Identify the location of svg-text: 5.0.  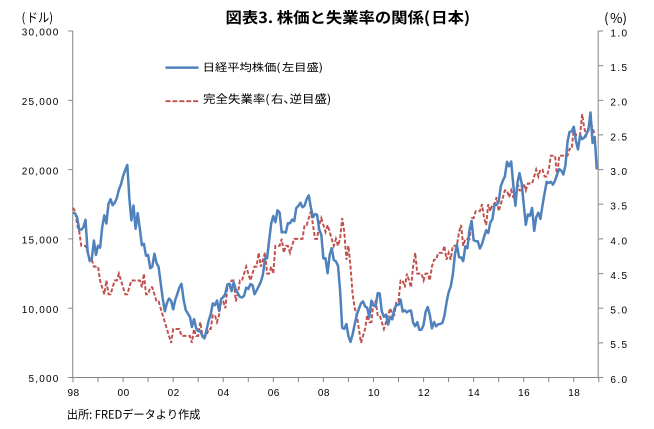
(619, 311).